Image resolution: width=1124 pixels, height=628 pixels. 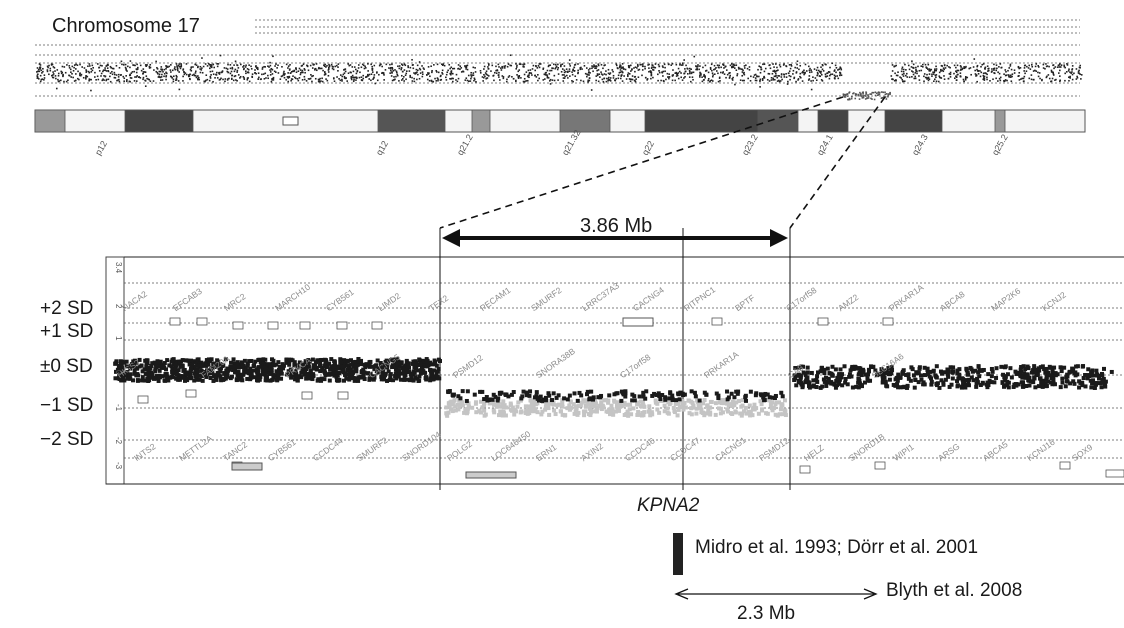 I want to click on blyth-arrow-left, so click(x=681, y=594).